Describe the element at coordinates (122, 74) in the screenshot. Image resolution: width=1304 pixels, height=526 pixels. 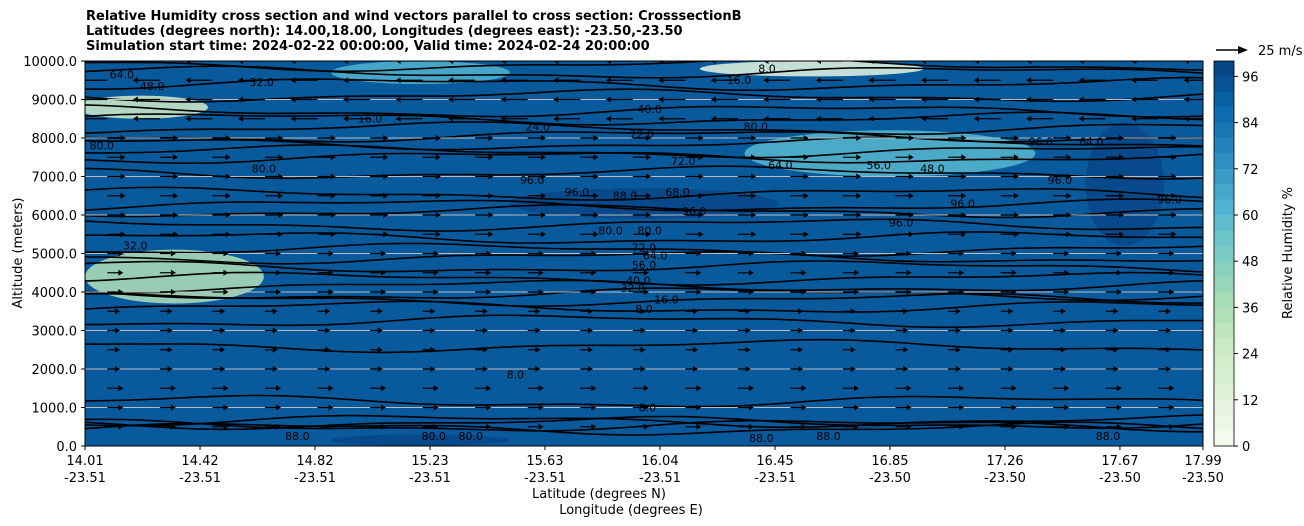
I see `contour-label: 64.0` at that location.